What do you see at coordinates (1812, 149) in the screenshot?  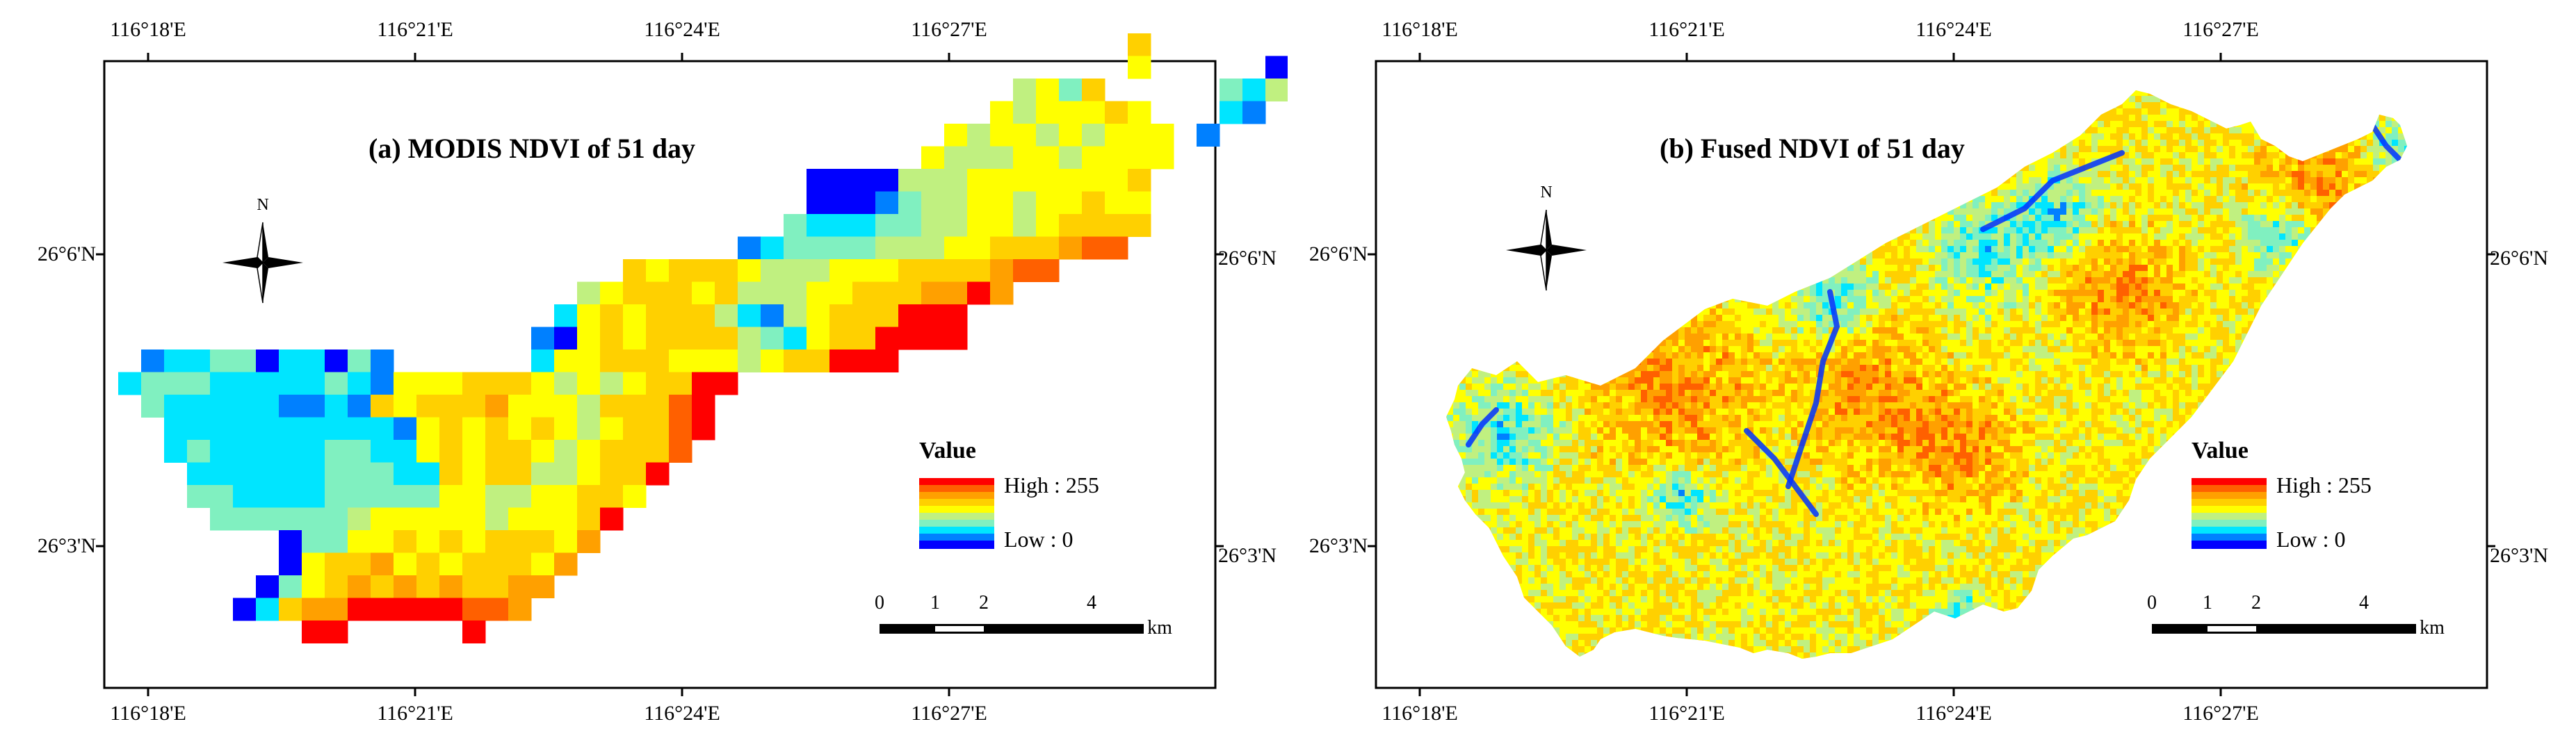 I see `panel-title: (b) Fused NDVI of 51 day` at bounding box center [1812, 149].